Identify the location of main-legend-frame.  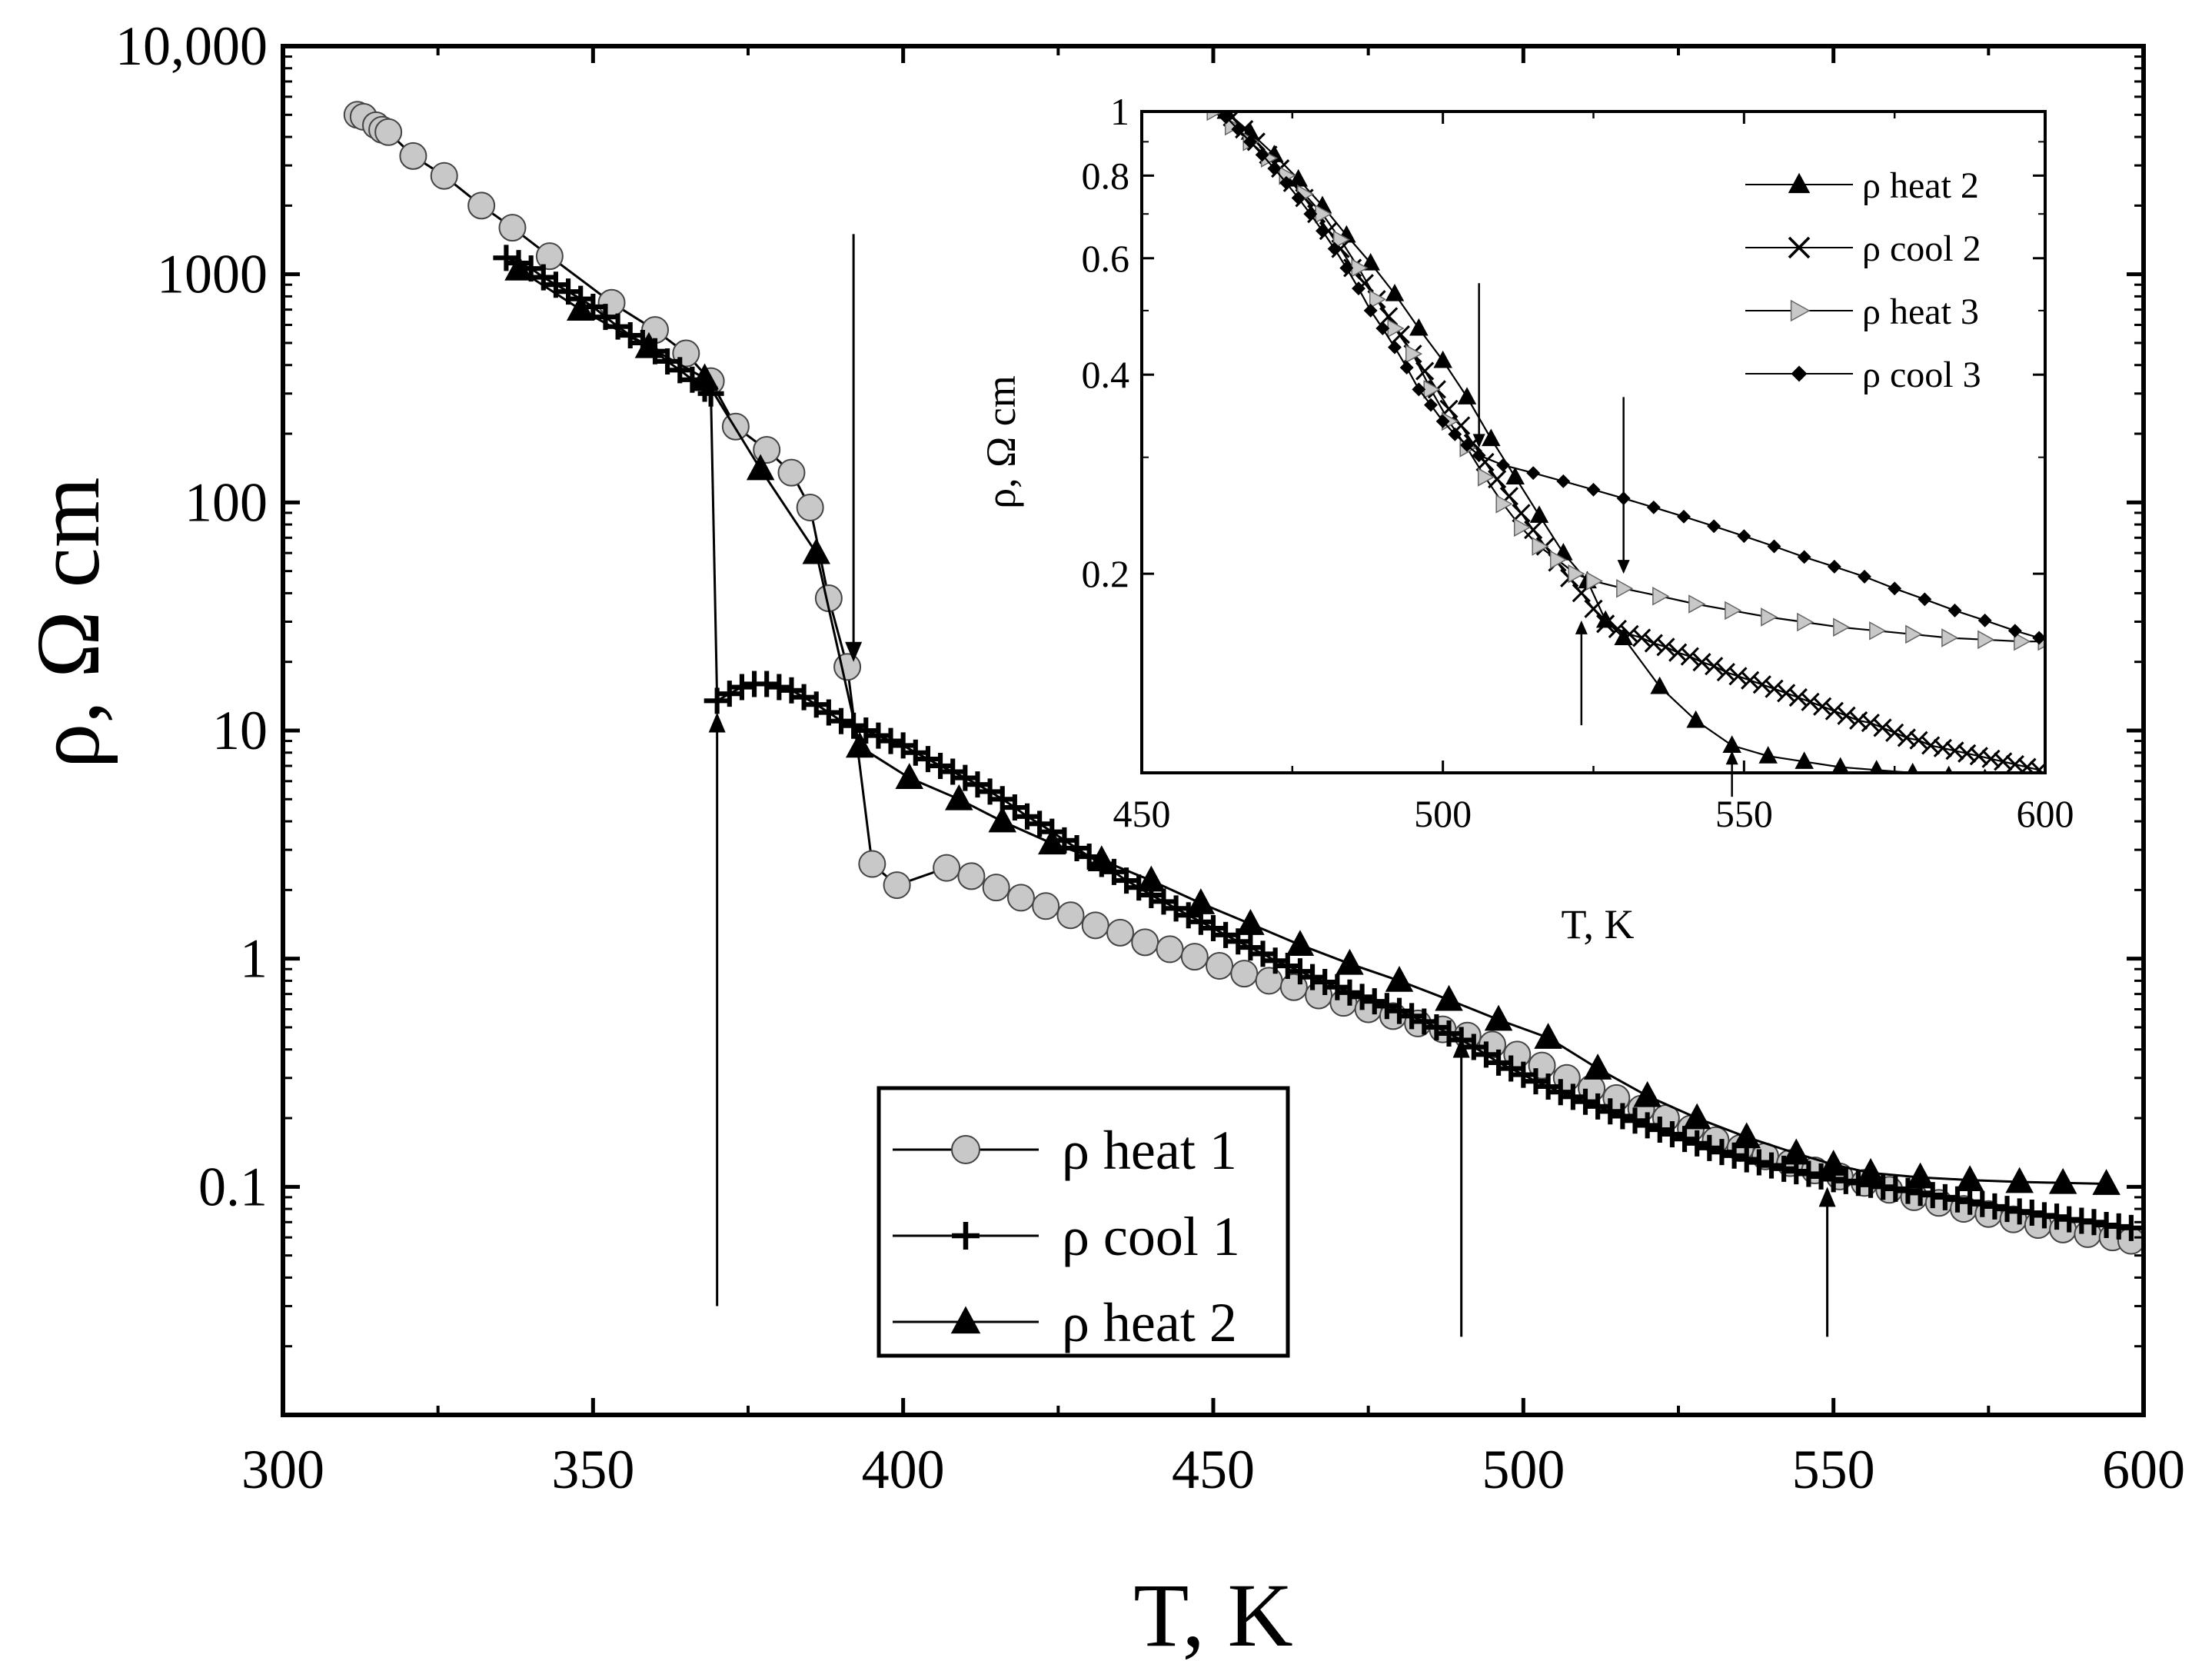
(1083, 1222).